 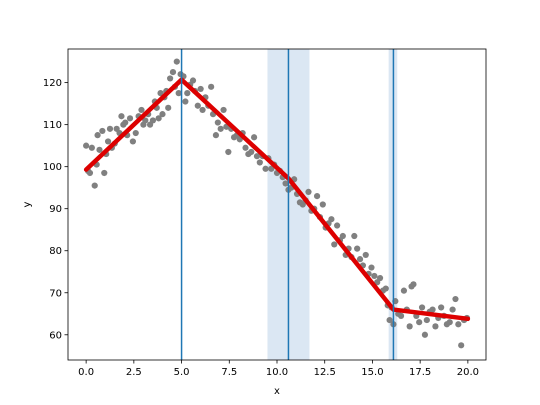 I want to click on y-tick-label: 100, so click(x=52, y=167).